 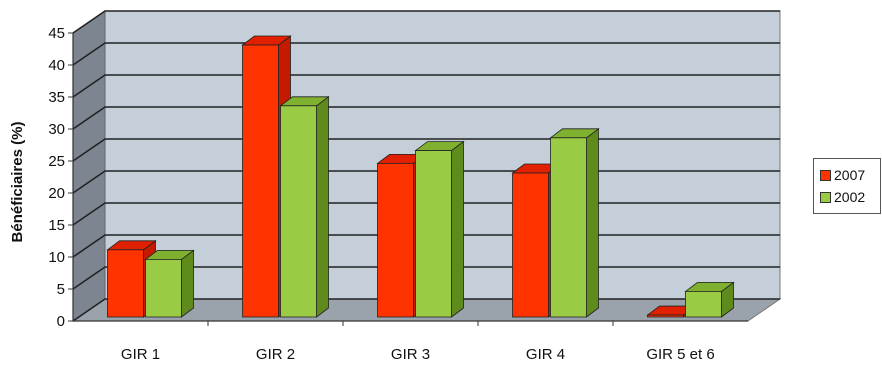 What do you see at coordinates (89, 166) in the screenshot?
I see `side-wall` at bounding box center [89, 166].